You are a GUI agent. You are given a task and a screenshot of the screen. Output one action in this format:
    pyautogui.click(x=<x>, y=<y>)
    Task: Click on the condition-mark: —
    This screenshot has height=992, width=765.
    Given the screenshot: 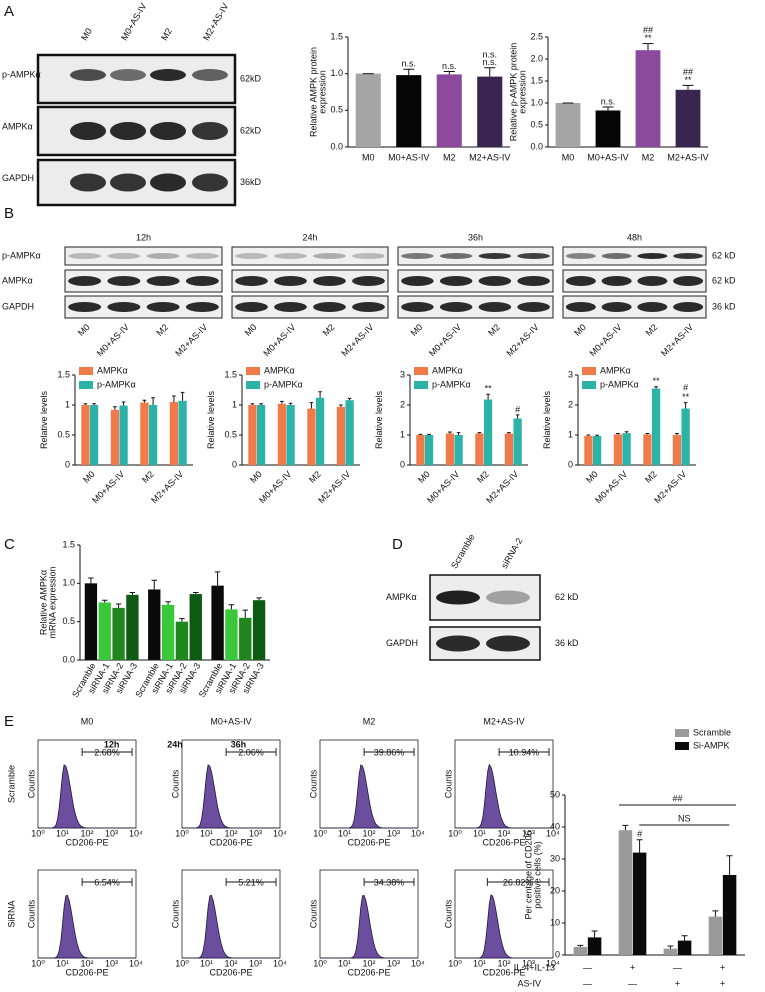 What is the action you would take?
    pyautogui.click(x=587, y=983)
    